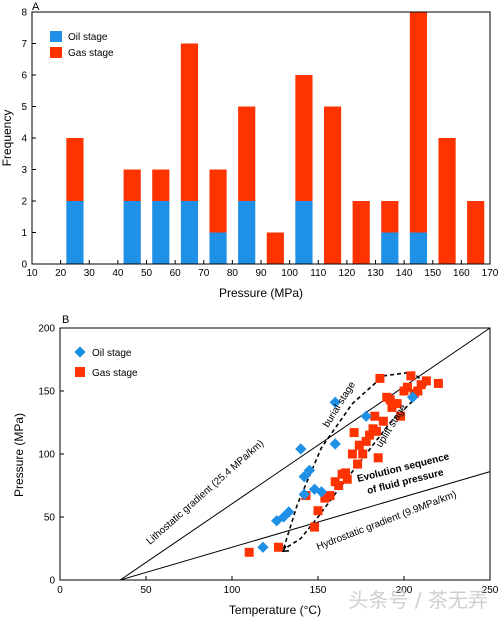 The width and height of the screenshot is (500, 619). Describe the element at coordinates (490, 273) in the screenshot. I see `x-tick-label: 170` at that location.